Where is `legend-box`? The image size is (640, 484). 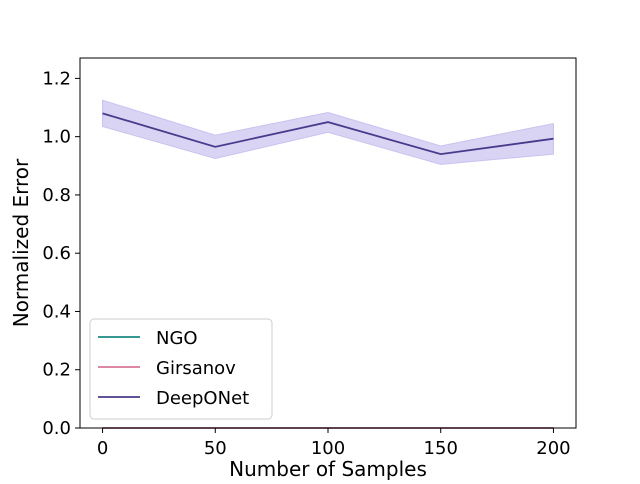 legend-box is located at coordinates (181, 369).